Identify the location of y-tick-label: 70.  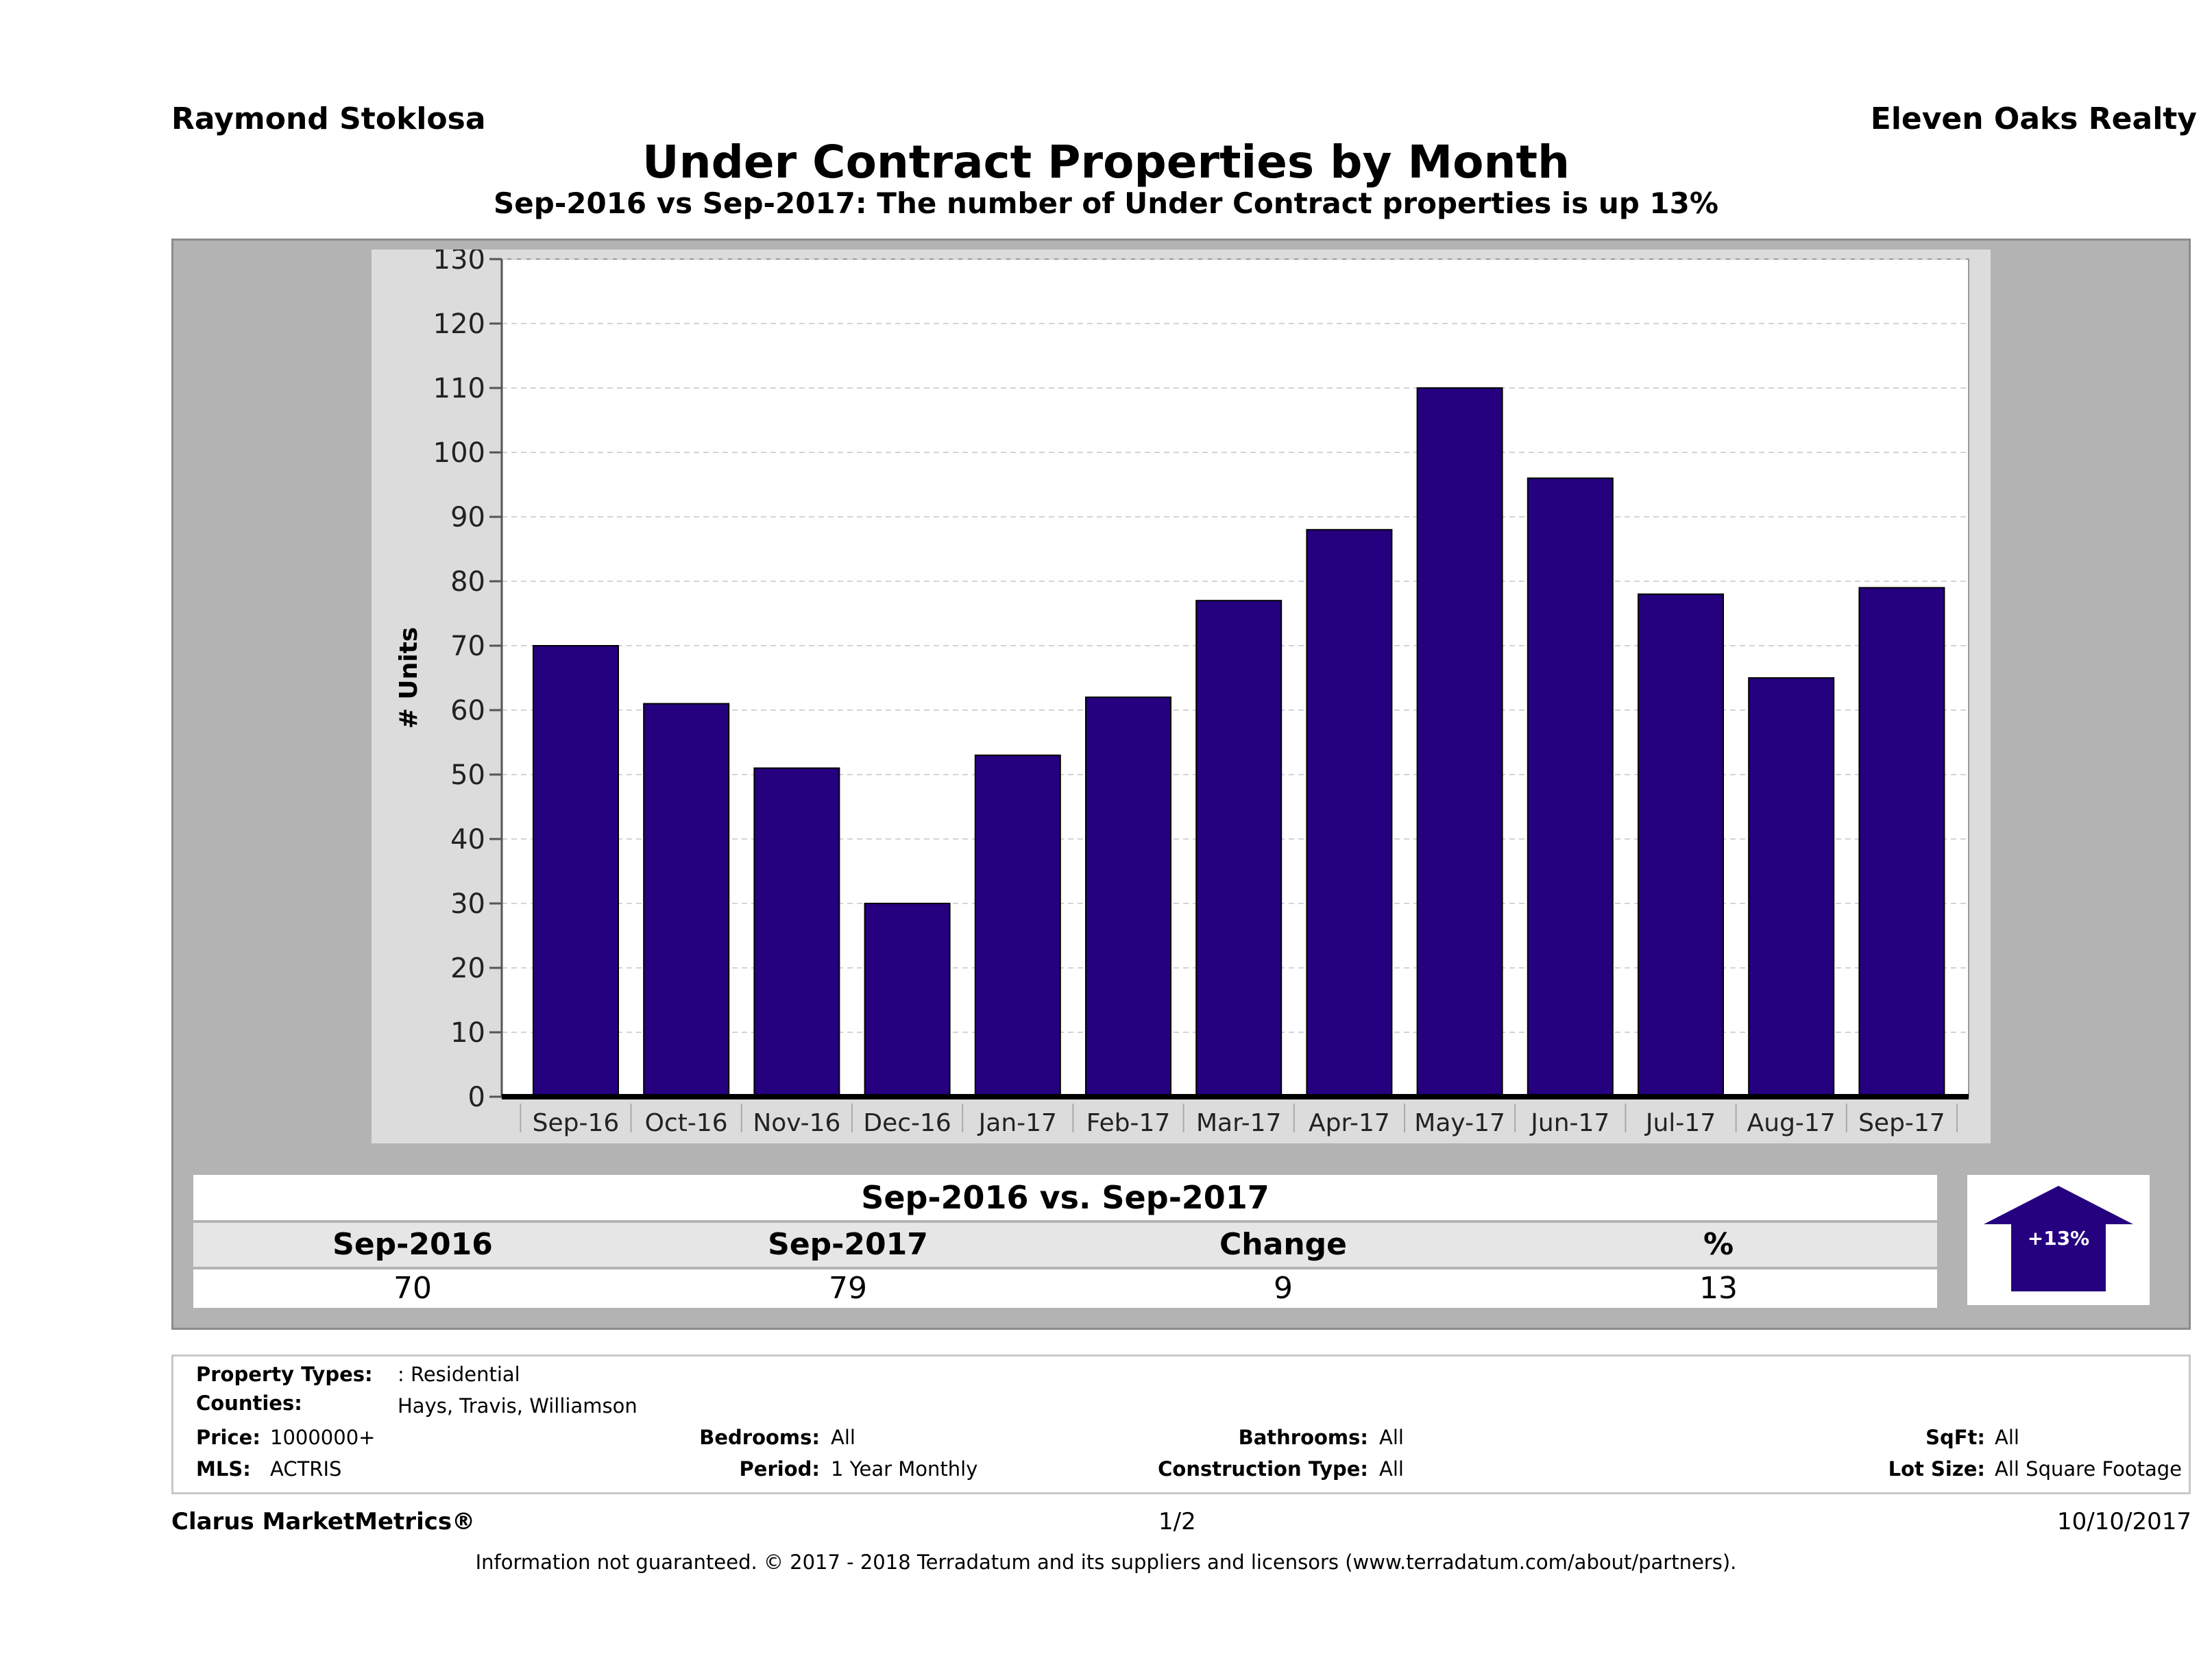
(467, 646).